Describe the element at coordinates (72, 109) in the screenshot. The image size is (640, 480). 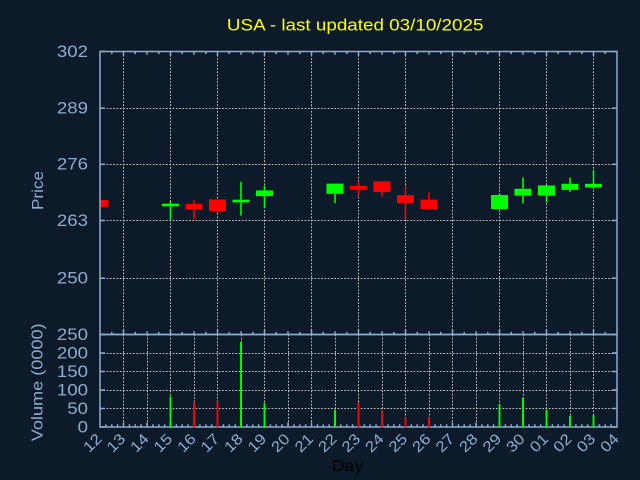
I see `svg-text: 289` at that location.